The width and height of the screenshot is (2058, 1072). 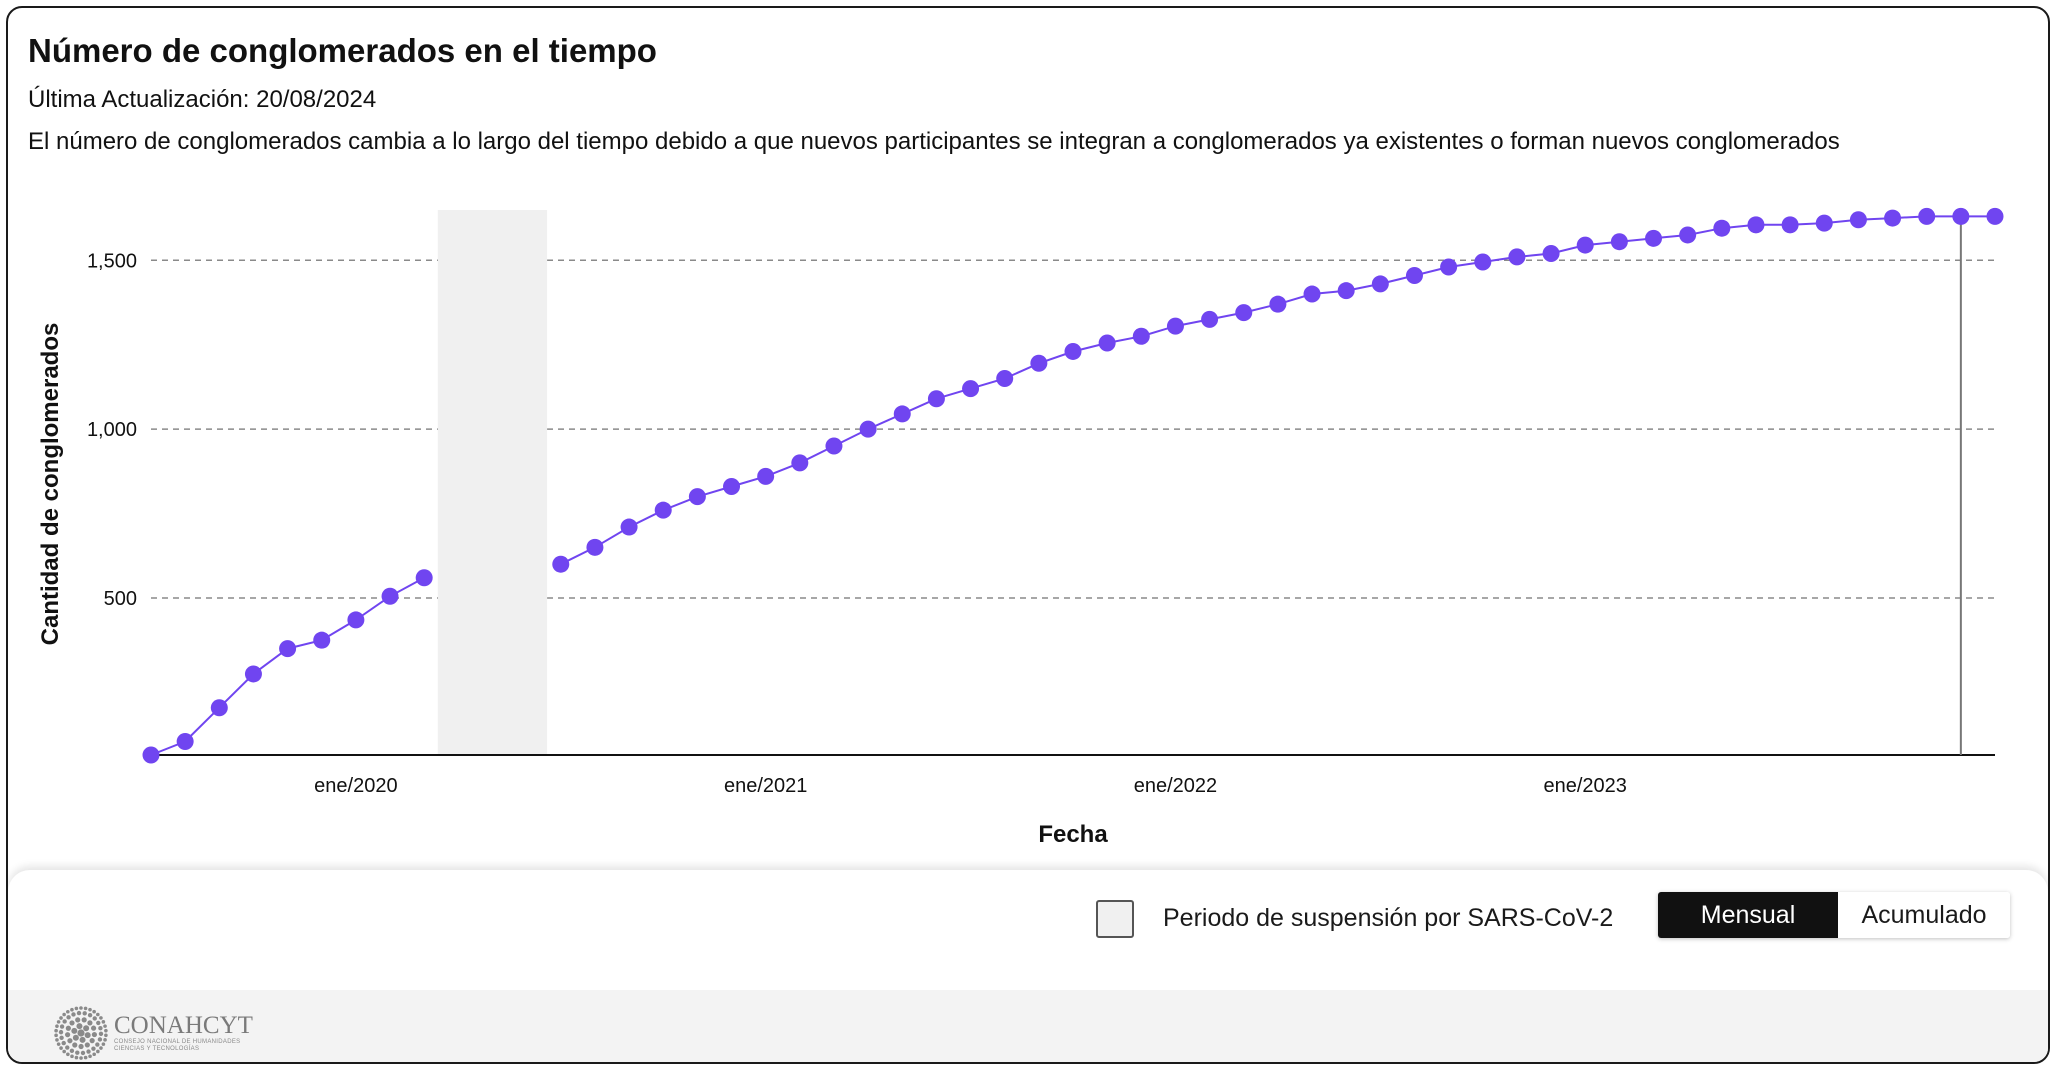 What do you see at coordinates (1924, 915) in the screenshot?
I see `acumulado-button: Acumulado` at bounding box center [1924, 915].